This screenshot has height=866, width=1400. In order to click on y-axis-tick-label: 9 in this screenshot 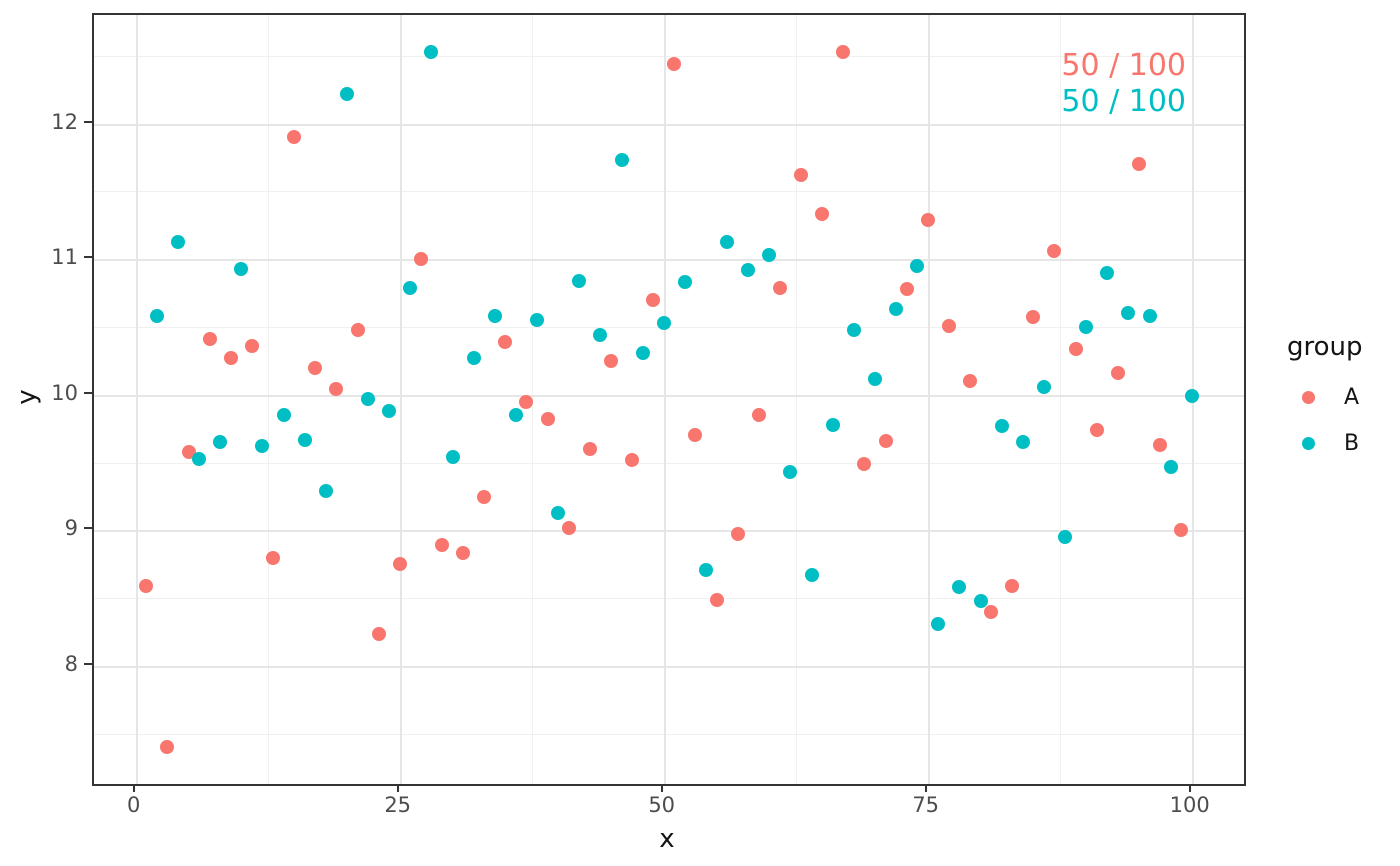, I will do `click(71, 528)`.